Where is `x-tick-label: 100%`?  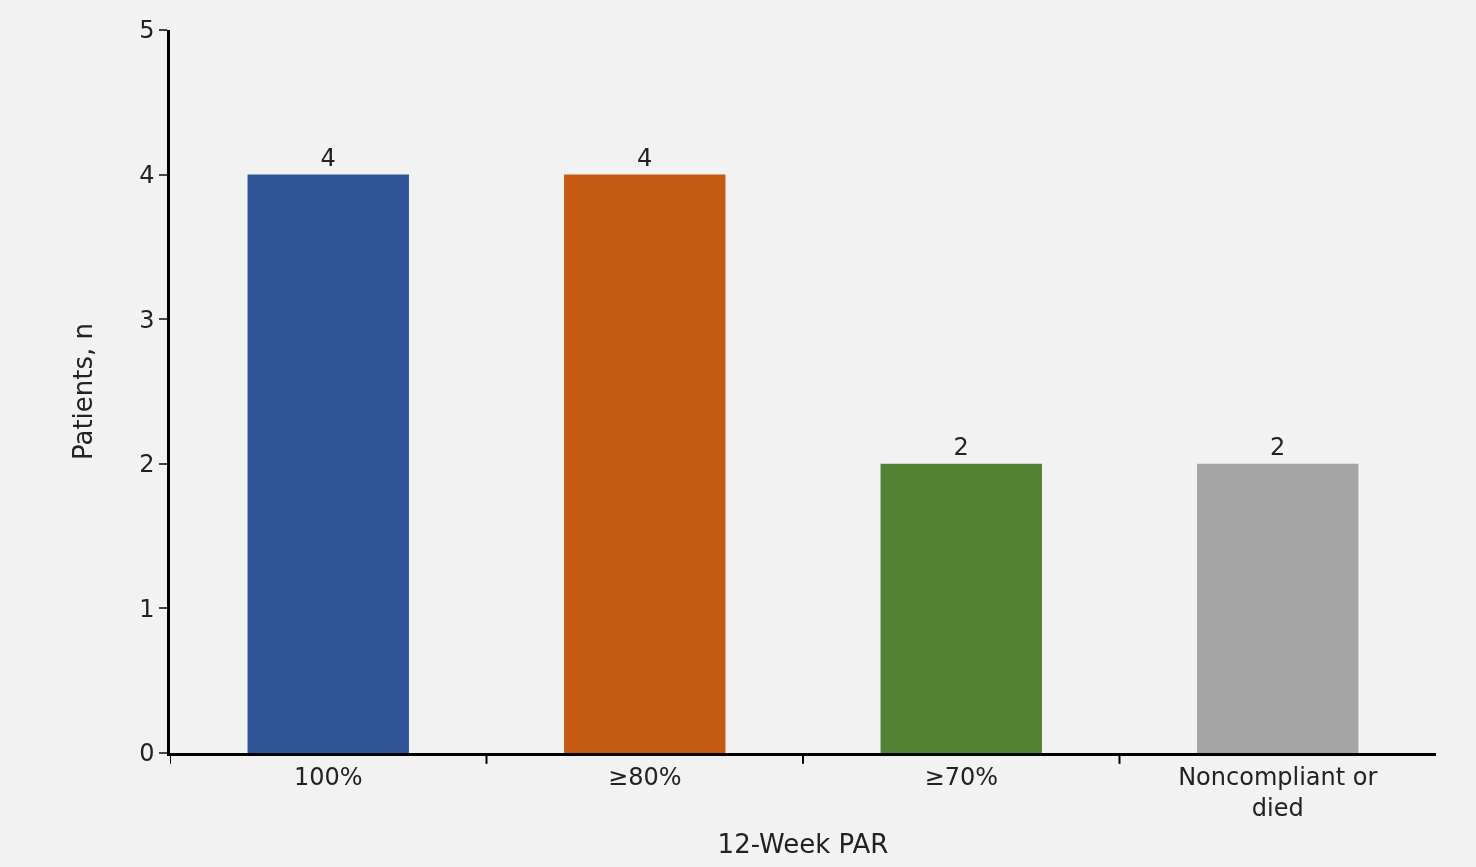 x-tick-label: 100% is located at coordinates (328, 776).